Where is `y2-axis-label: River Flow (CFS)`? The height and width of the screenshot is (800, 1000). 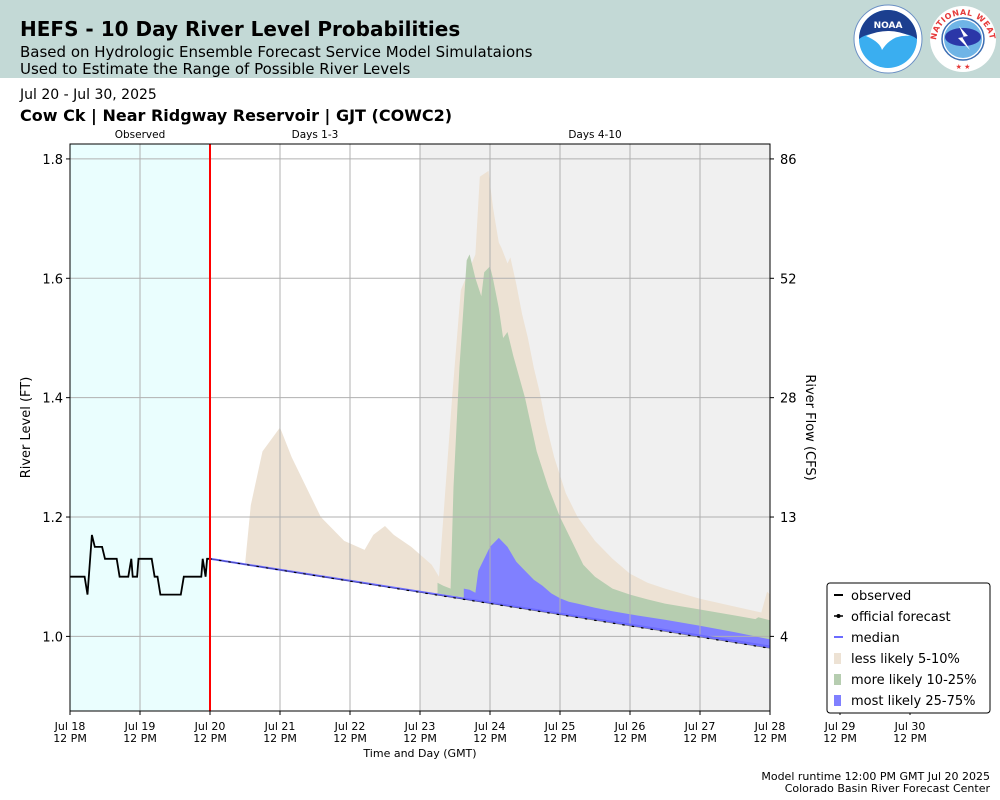
y2-axis-label: River Flow (CFS) is located at coordinates (809, 427).